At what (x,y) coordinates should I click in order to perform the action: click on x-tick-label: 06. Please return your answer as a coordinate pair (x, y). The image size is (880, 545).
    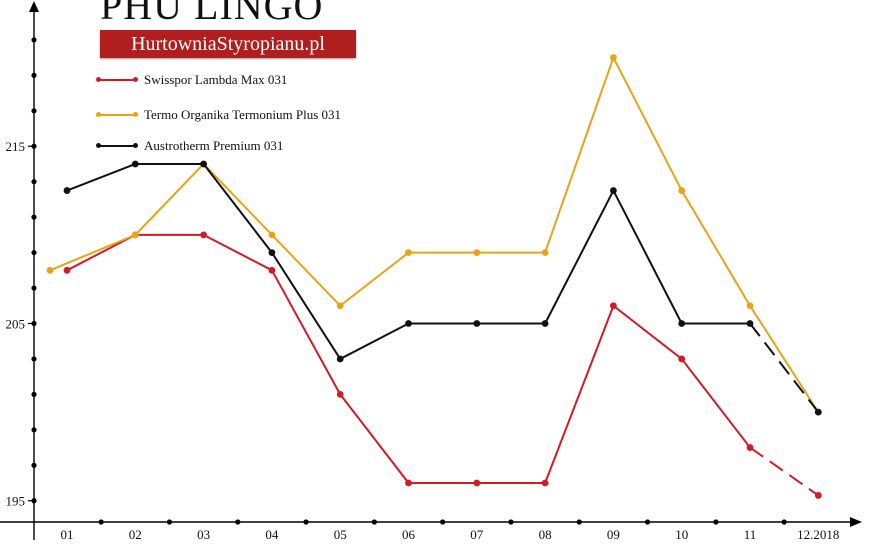
    Looking at the image, I should click on (409, 533).